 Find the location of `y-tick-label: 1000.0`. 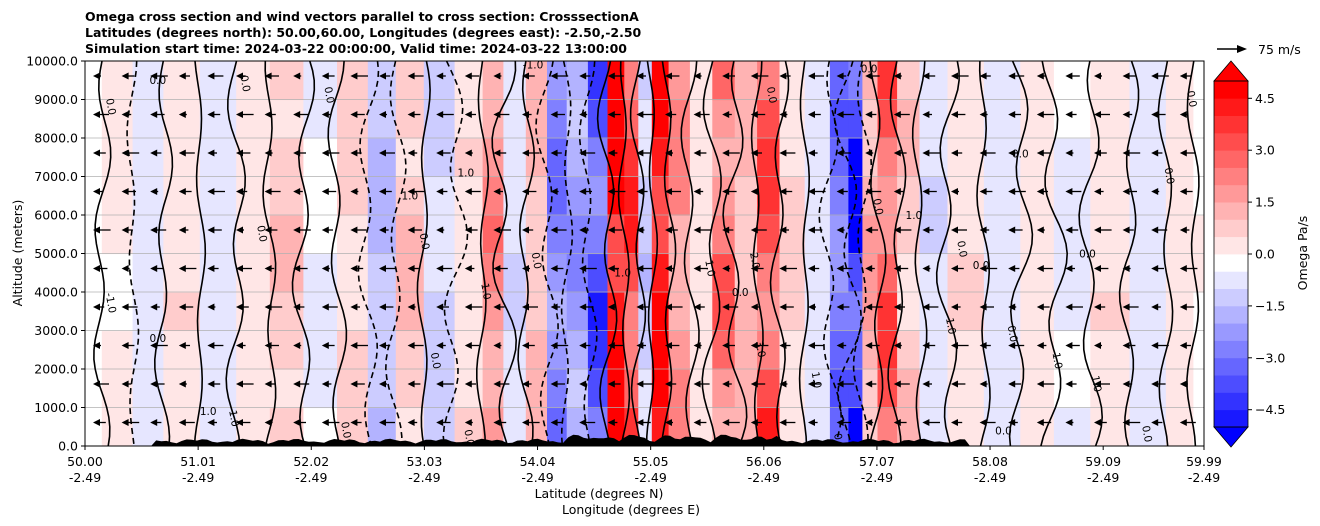

y-tick-label: 1000.0 is located at coordinates (56, 407).